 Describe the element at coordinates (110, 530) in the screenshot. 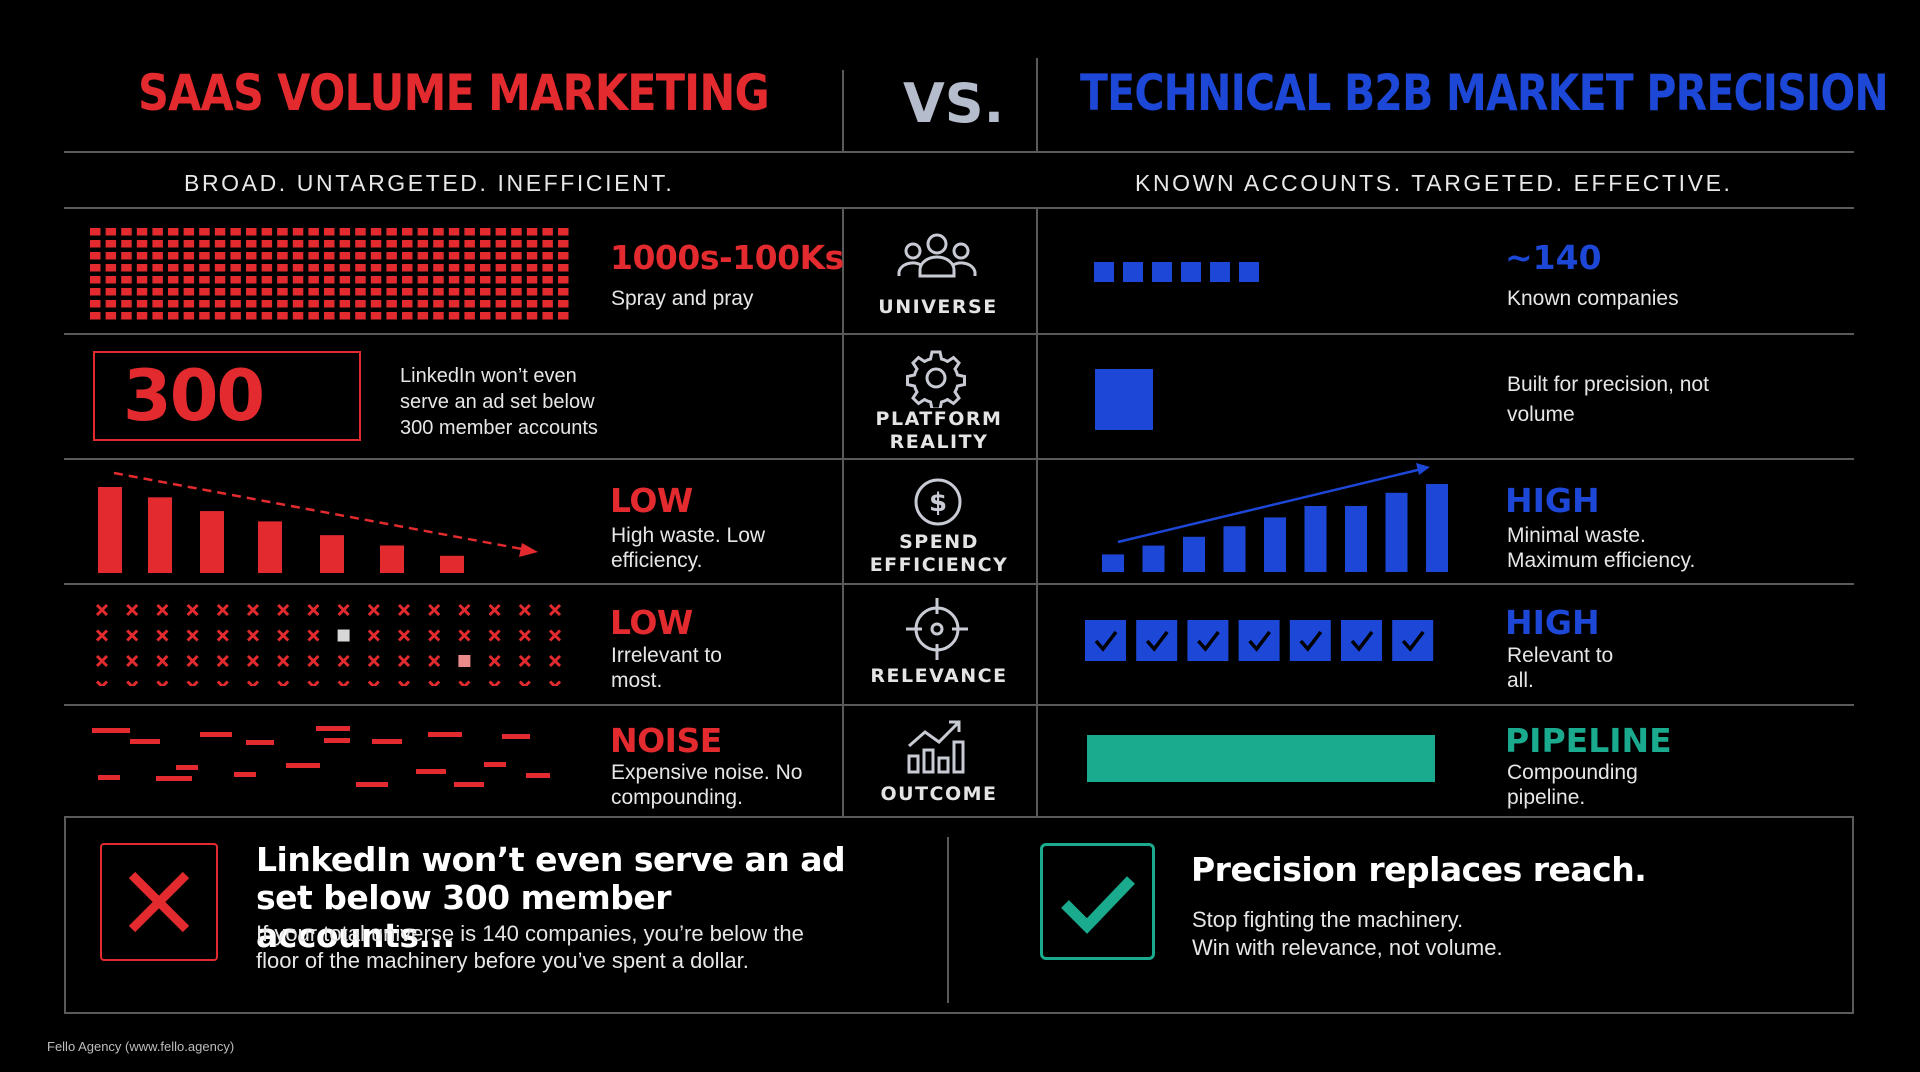

I see `declining-bar` at that location.